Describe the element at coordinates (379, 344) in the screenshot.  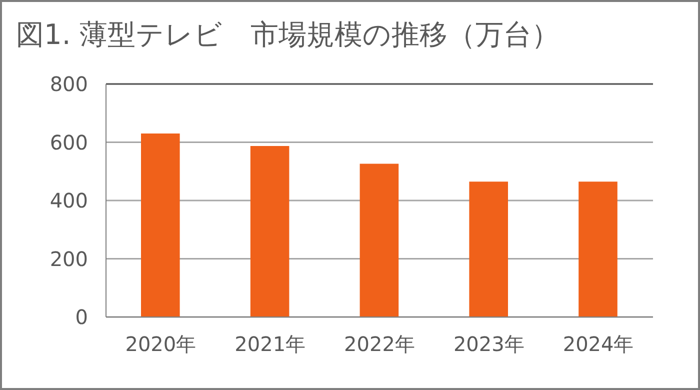
I see `x-tick-label: 2022年` at that location.